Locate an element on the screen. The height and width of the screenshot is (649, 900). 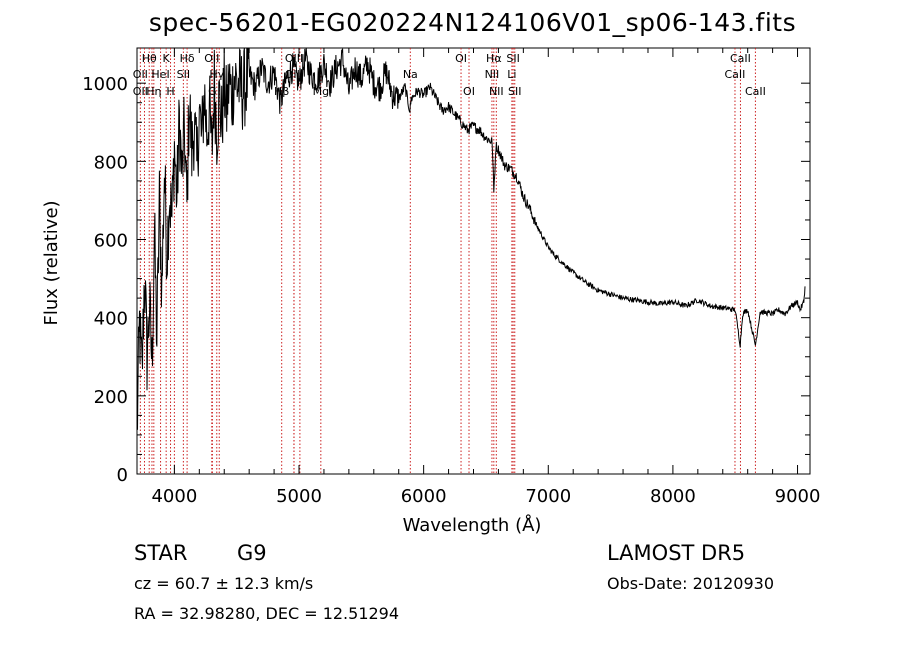
x-tick-label: 4000 is located at coordinates (174, 496).